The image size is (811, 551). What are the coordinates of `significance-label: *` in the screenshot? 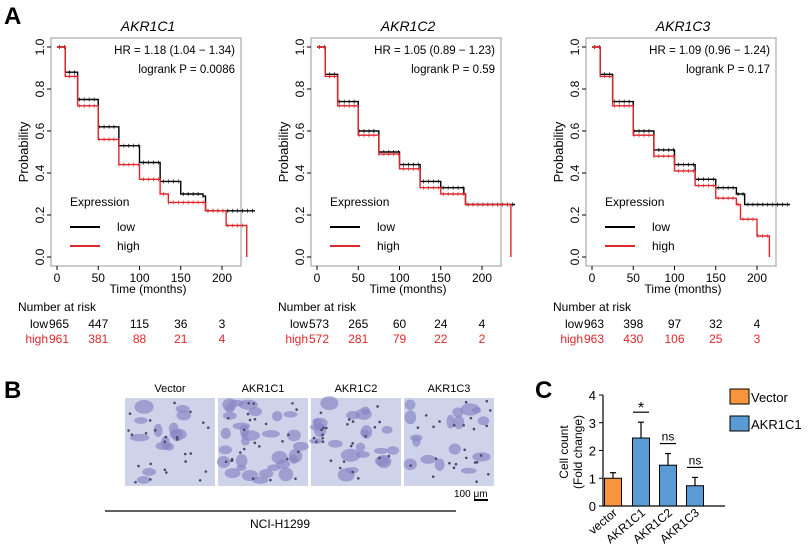 It's located at (641, 408).